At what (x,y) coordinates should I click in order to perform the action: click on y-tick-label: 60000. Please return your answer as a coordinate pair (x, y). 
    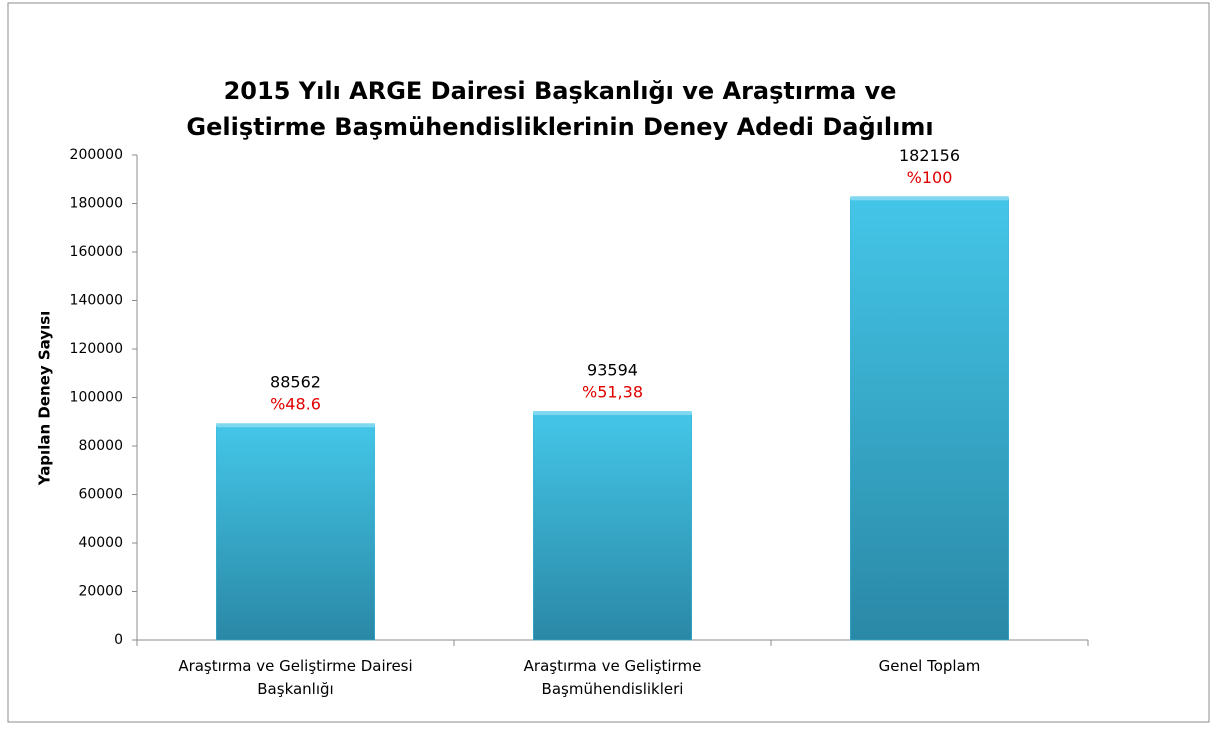
    Looking at the image, I should click on (100, 495).